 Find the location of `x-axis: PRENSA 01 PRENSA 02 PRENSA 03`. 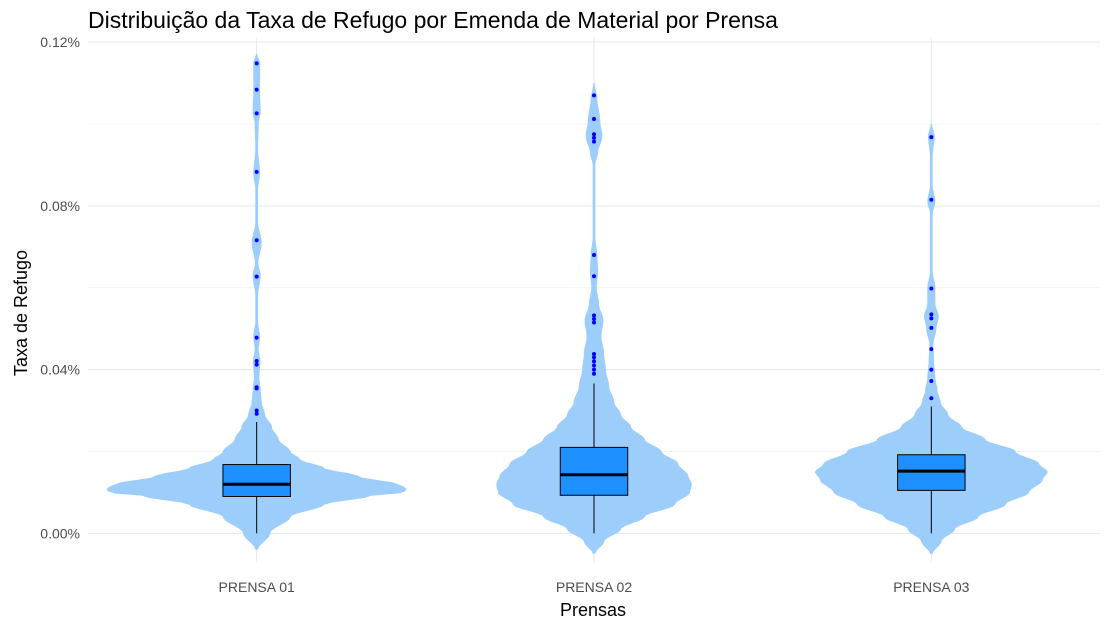

x-axis: PRENSA 01 PRENSA 02 PRENSA 03 is located at coordinates (594, 587).